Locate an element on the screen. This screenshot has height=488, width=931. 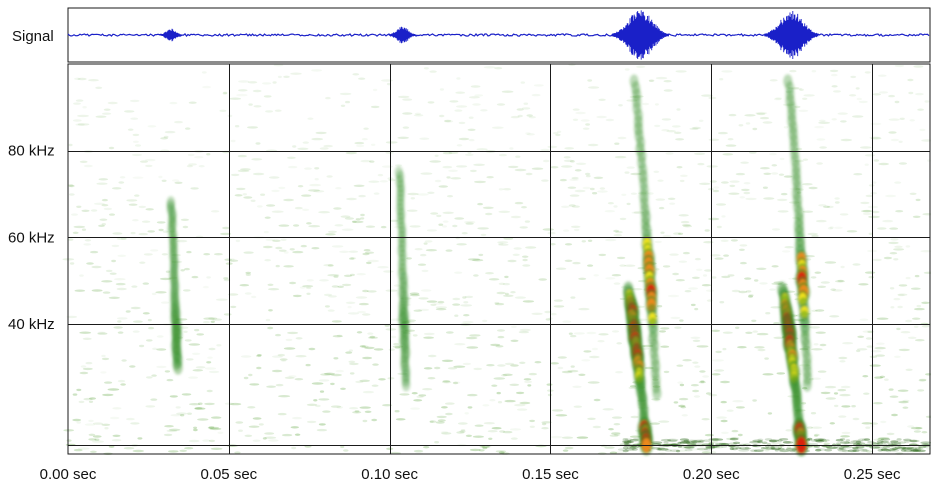
waveform-burst-trace is located at coordinates (791, 35).